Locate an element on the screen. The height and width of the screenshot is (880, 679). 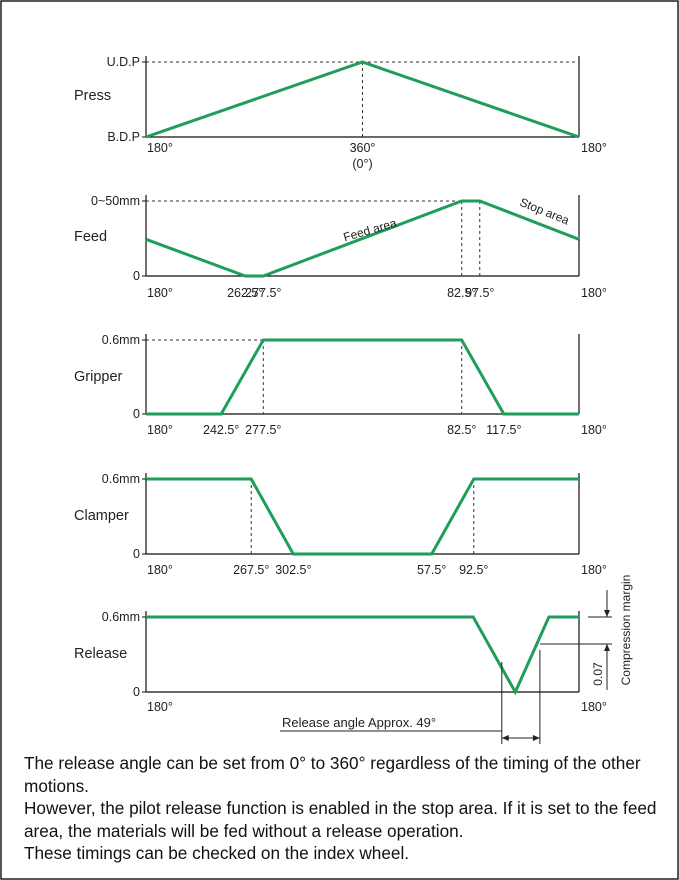
panel-press: U.D.P B.D.P Press 180° 360° (0°) 180° is located at coordinates (340, 113).